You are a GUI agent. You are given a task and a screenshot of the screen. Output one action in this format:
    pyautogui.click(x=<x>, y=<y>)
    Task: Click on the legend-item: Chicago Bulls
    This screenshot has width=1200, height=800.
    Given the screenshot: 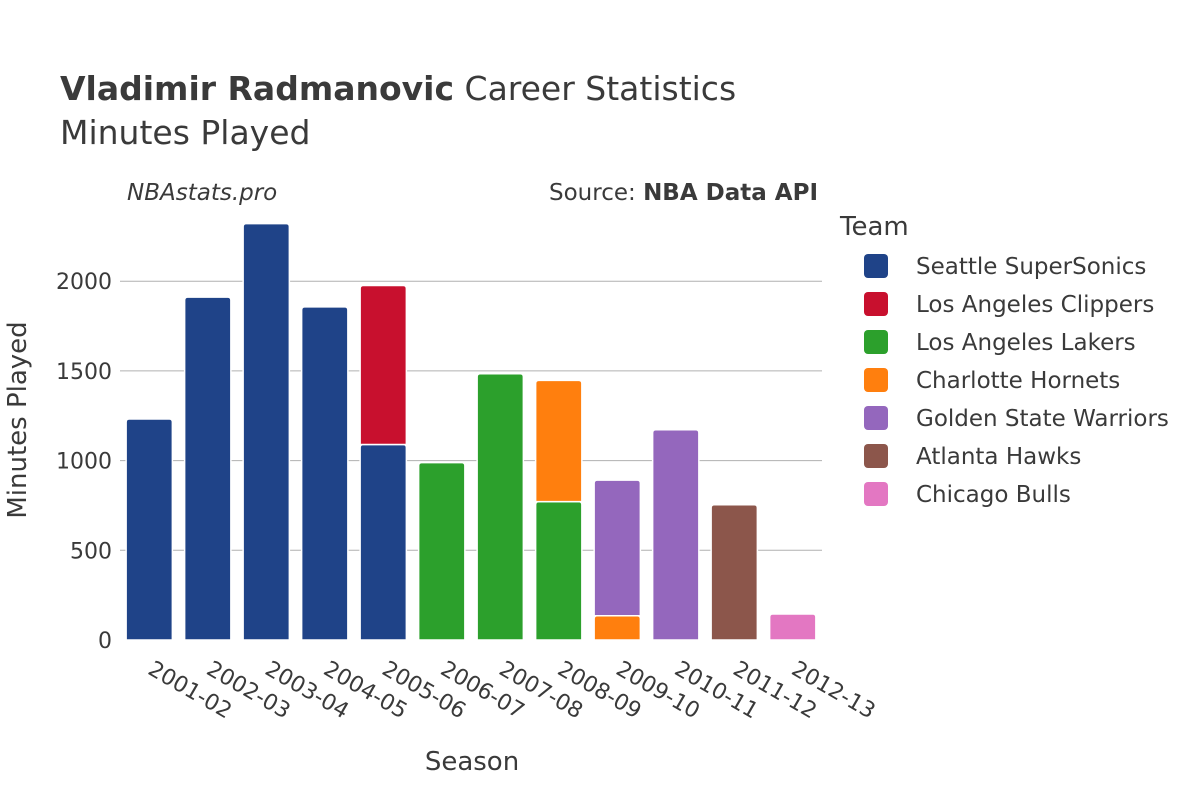 What is the action you would take?
    pyautogui.click(x=993, y=495)
    